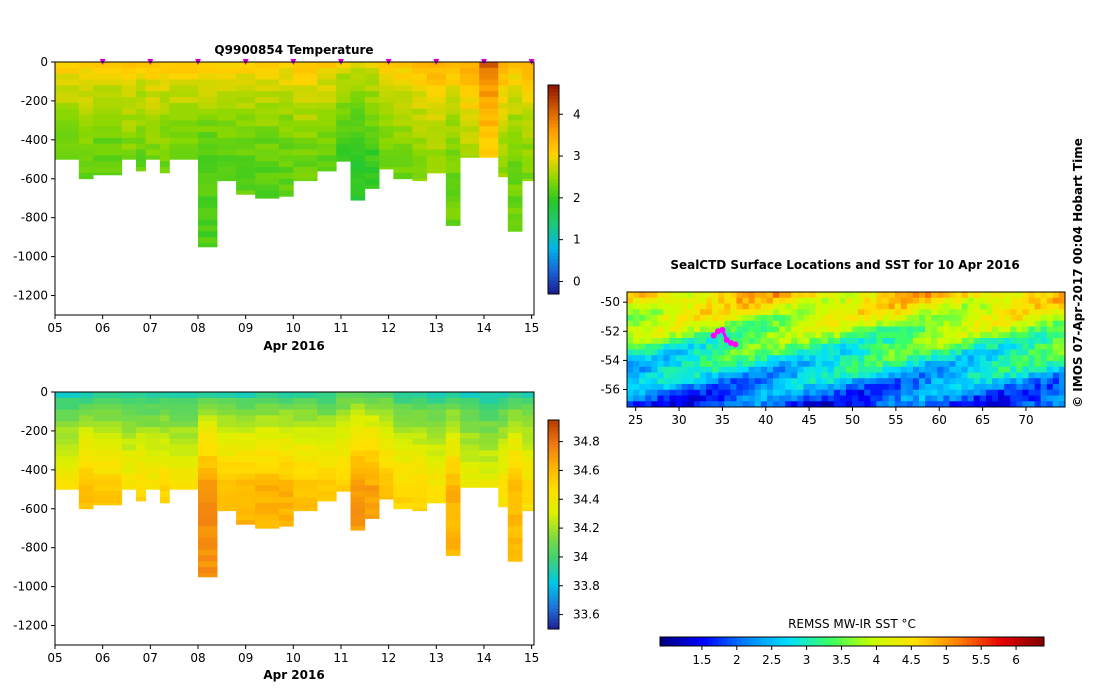 The height and width of the screenshot is (700, 1099). I want to click on colorbar-tick-label: 3, so click(577, 156).